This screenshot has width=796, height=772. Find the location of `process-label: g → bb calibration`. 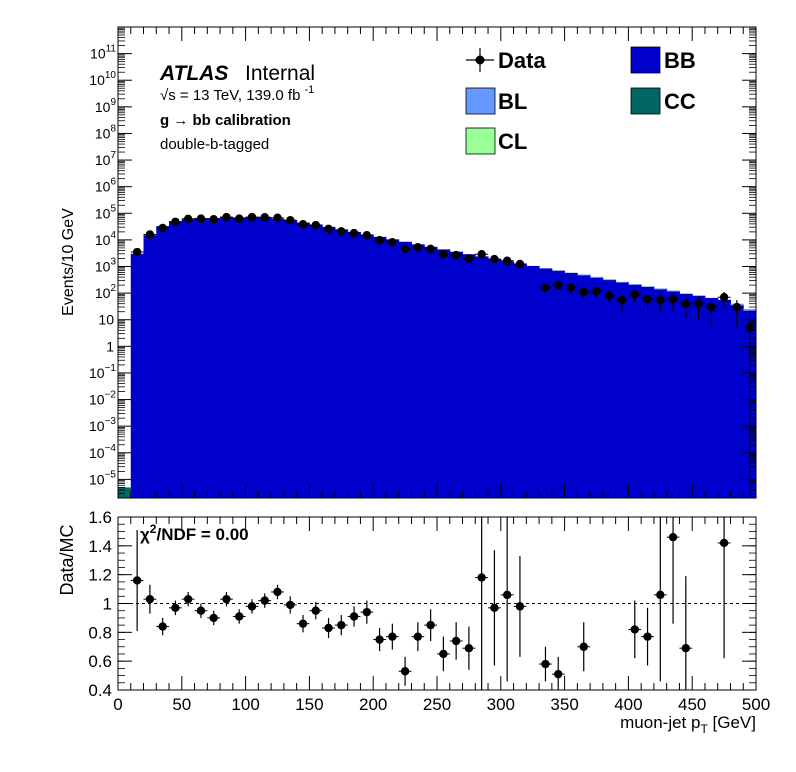

process-label: g → bb calibration is located at coordinates (225, 120).